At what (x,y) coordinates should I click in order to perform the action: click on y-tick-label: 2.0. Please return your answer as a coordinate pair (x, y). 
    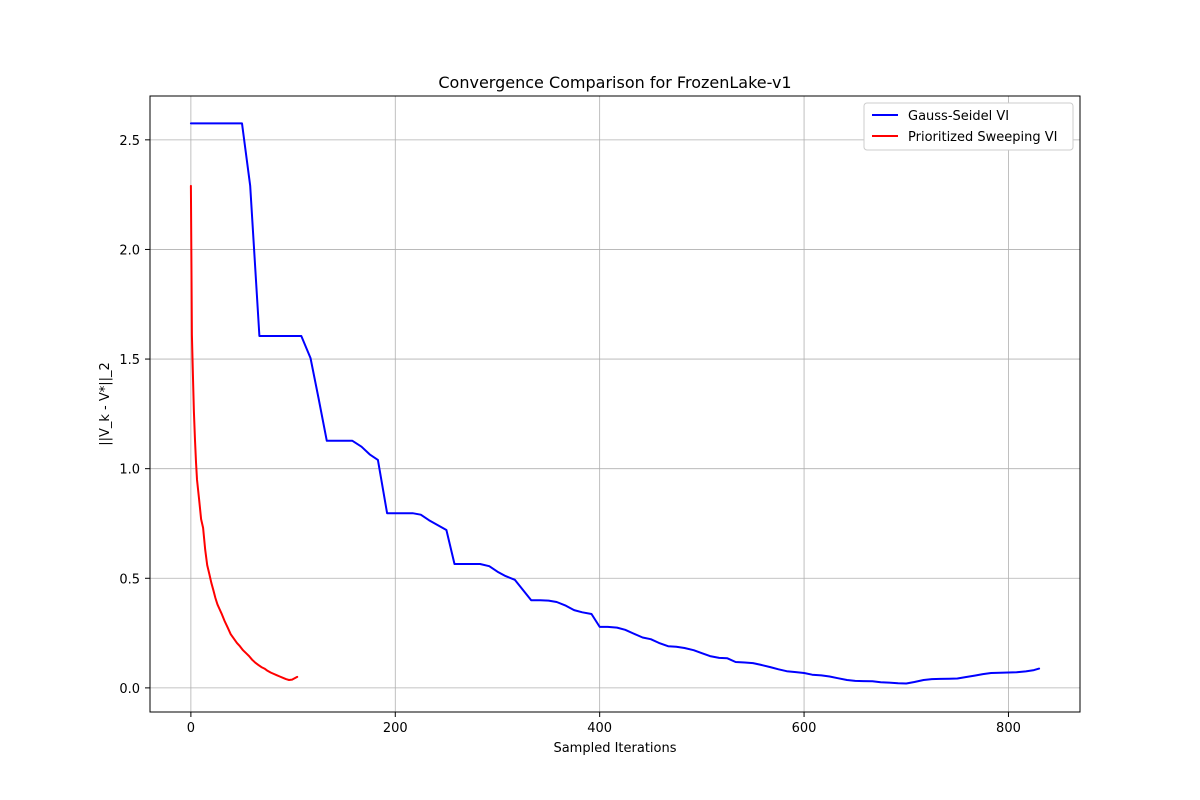
    Looking at the image, I should click on (129, 250).